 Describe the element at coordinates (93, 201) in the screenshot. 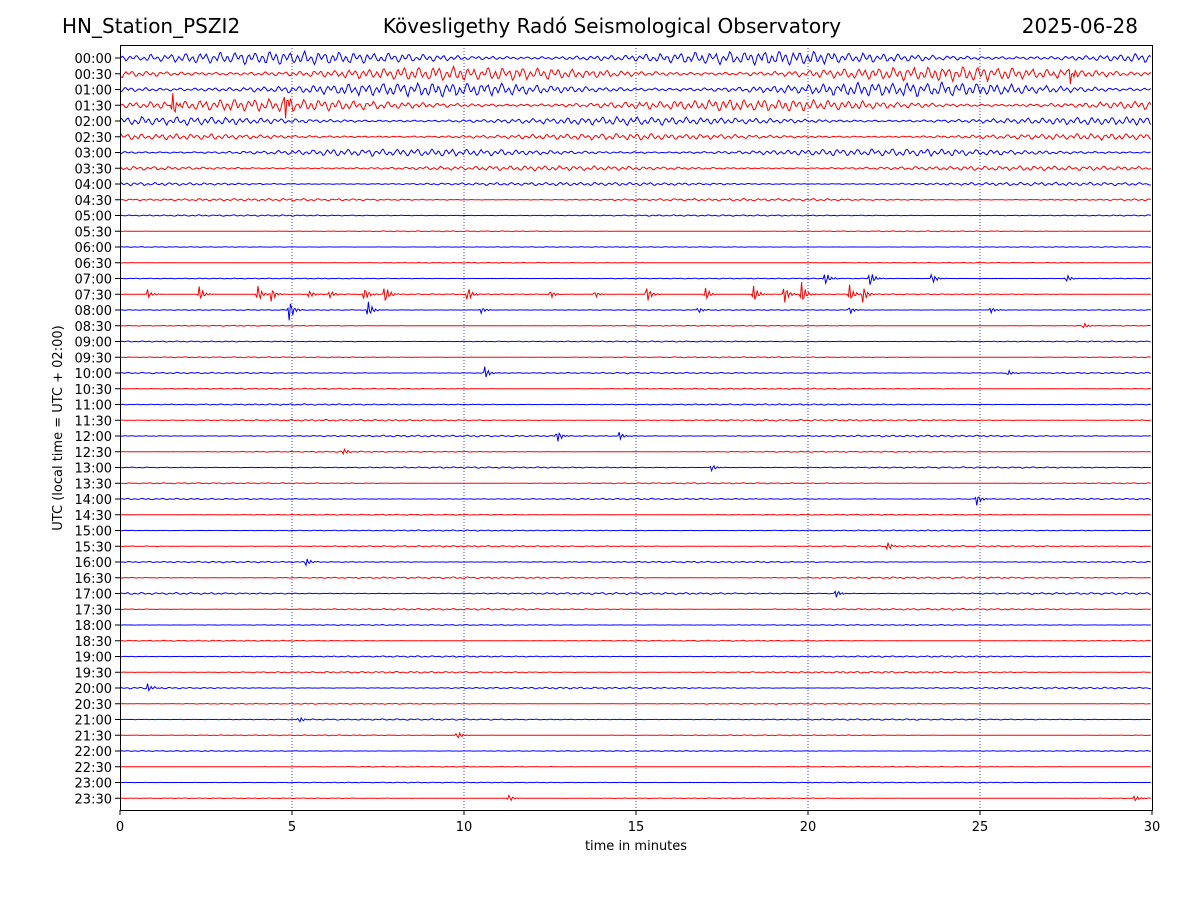

I see `y-tick-label: 04:30` at that location.